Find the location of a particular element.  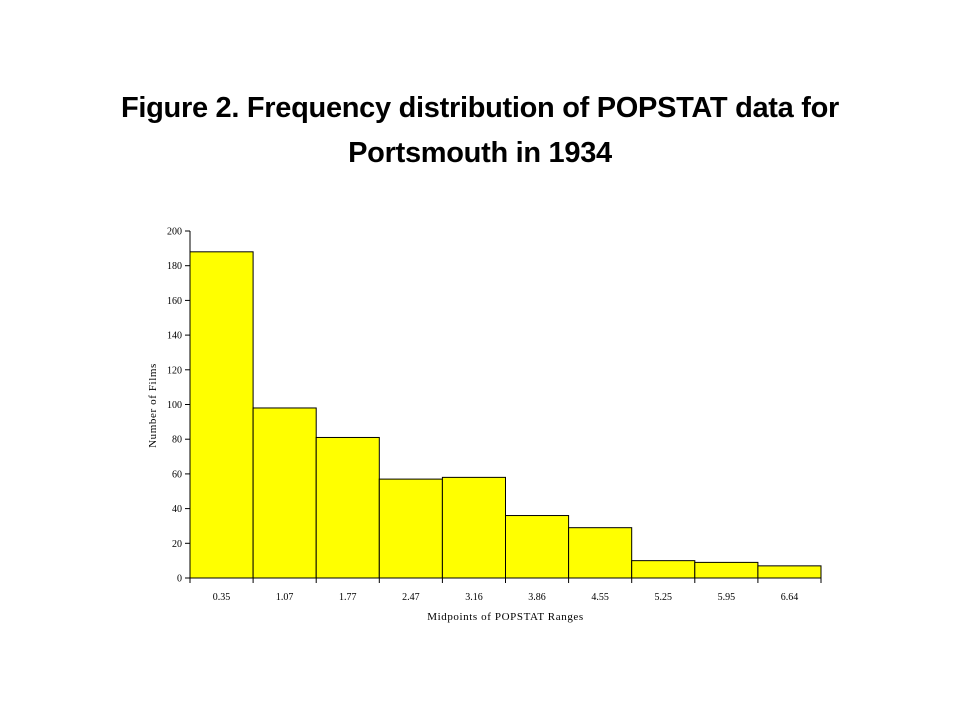

y-tick-label-20: 20 is located at coordinates (177, 544).